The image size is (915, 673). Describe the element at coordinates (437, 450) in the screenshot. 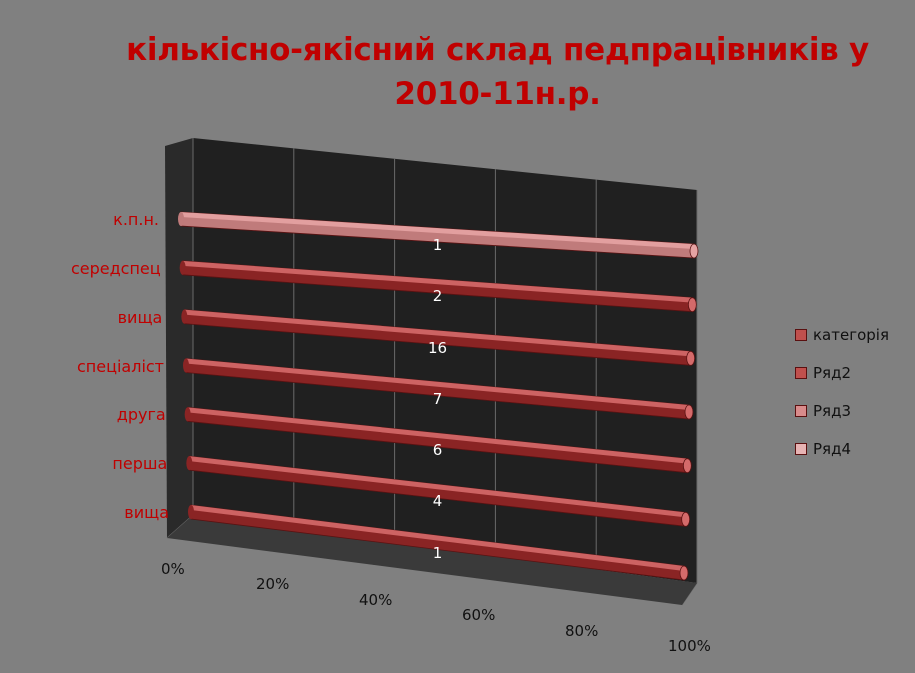

I see `data-label: 6` at that location.